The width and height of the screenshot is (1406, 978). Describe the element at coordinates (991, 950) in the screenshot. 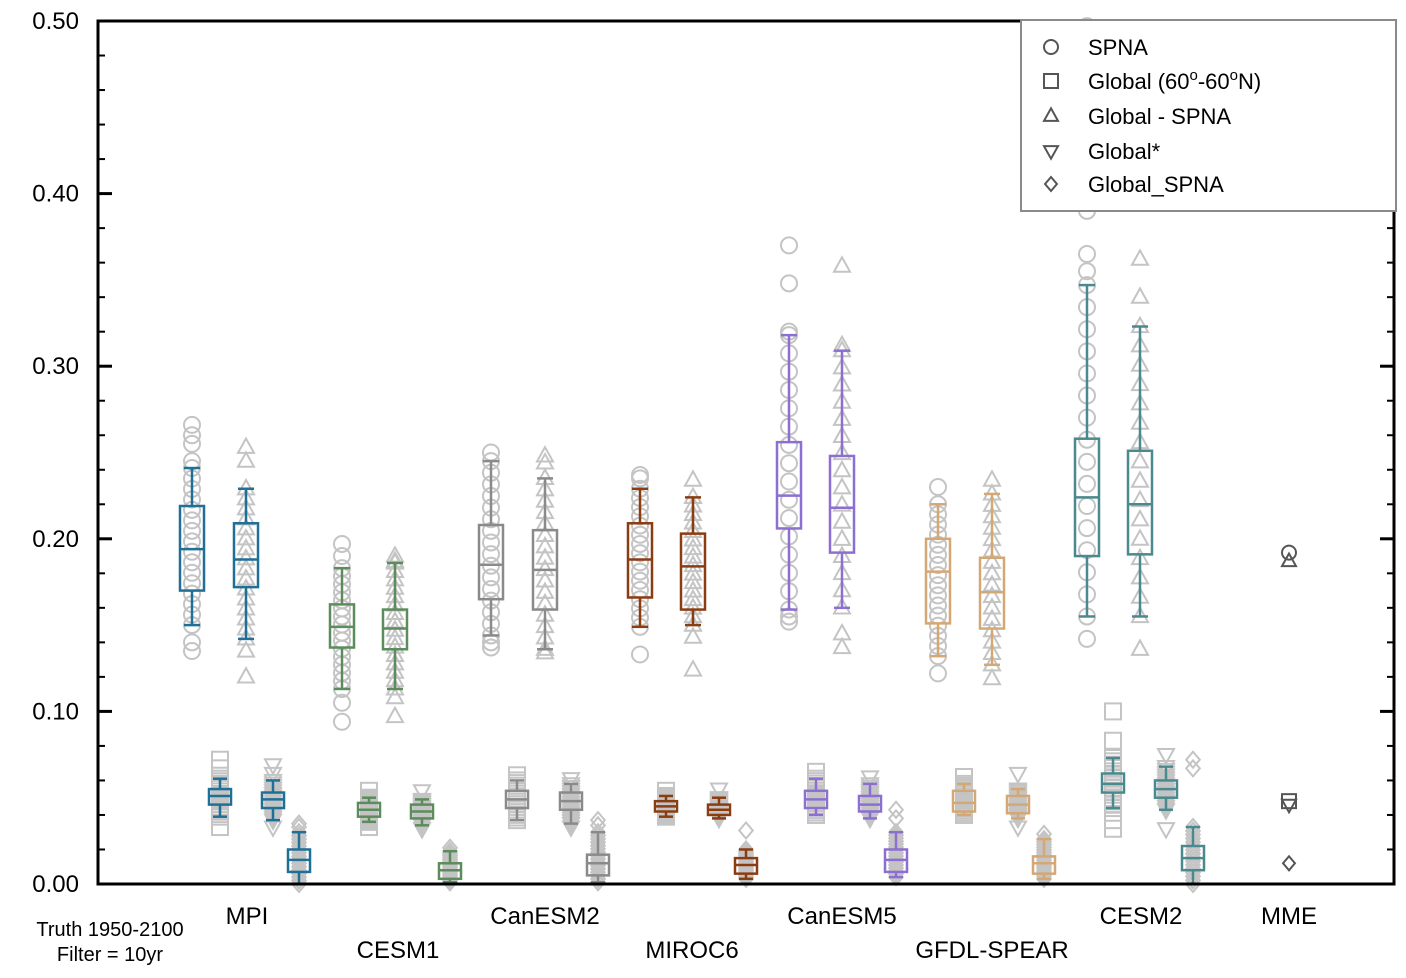

I see `model-label-gfdl-spear: GFDL-SPEAR` at that location.